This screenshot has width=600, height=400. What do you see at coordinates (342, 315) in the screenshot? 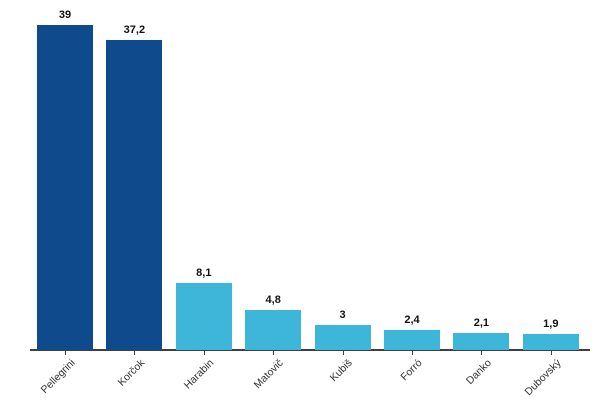
I see `bar-value-label: 3` at bounding box center [342, 315].